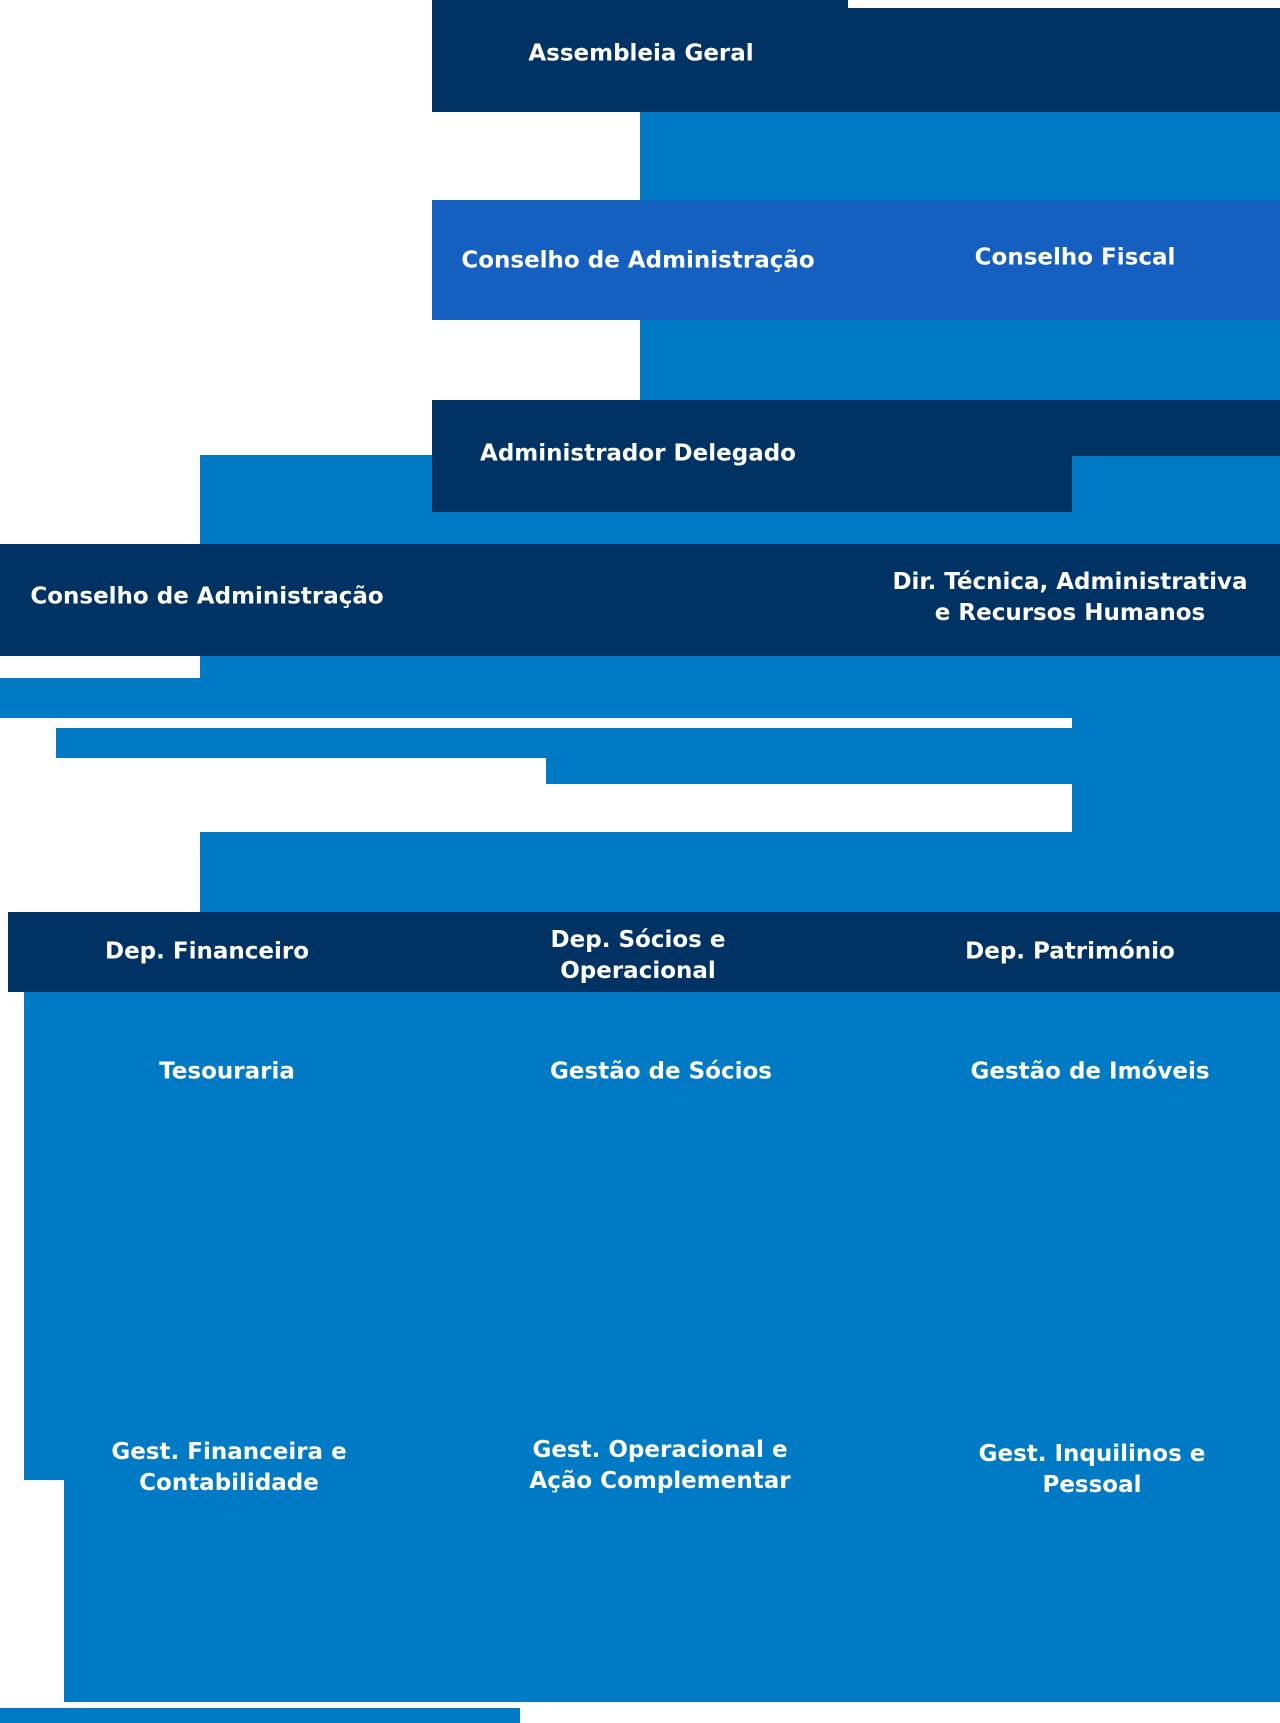 The image size is (1280, 1723). I want to click on background-panel-bottom, so click(672, 1591).